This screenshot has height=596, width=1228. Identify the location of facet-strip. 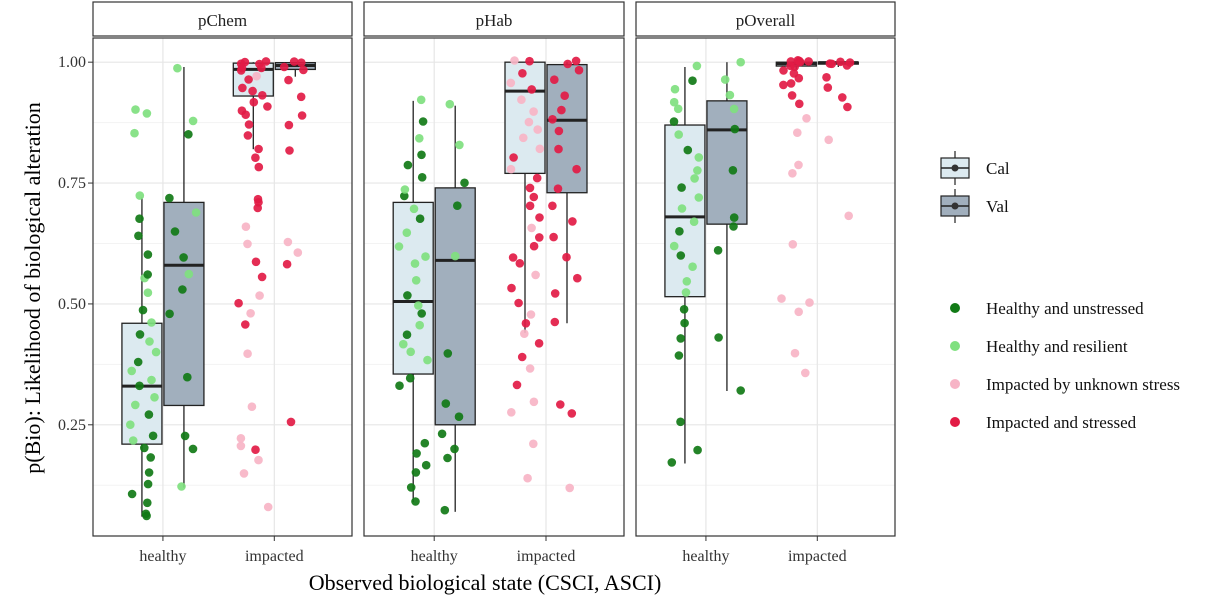
(765, 19).